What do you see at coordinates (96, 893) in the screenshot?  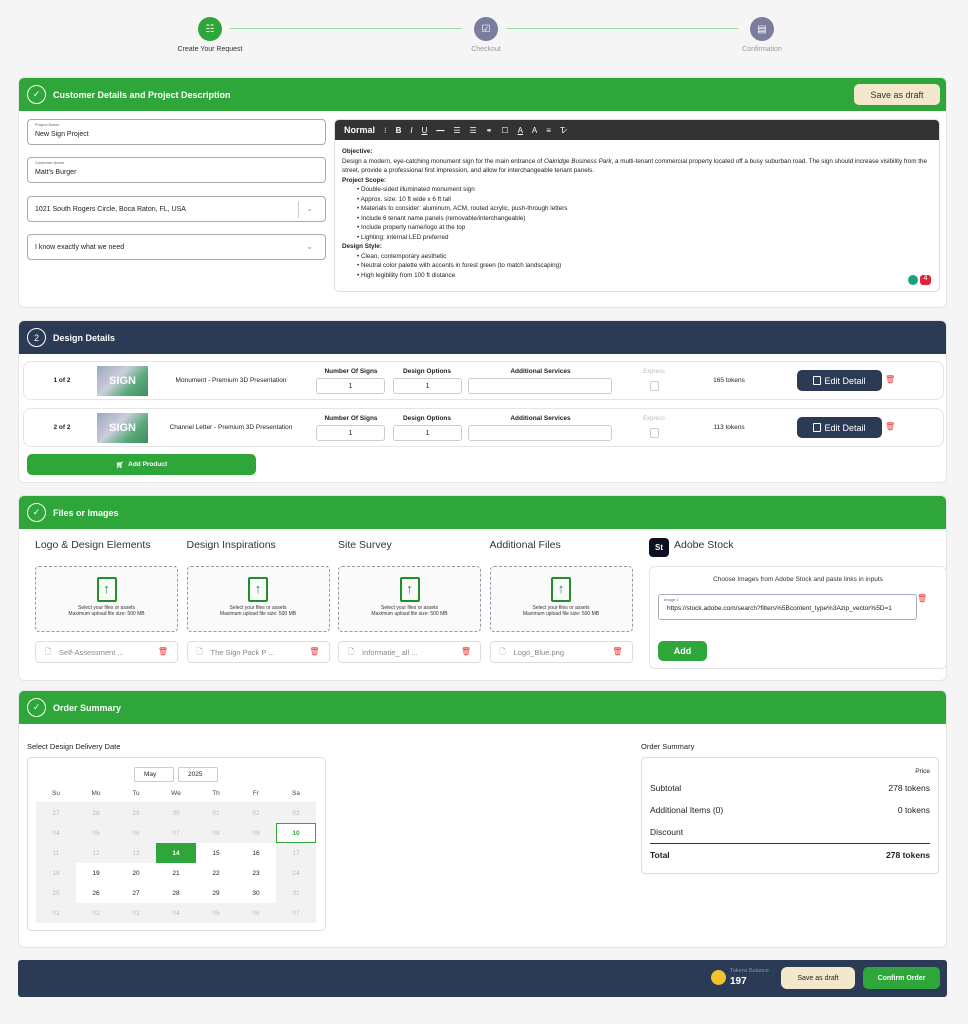 I see `calendar-day: 26` at bounding box center [96, 893].